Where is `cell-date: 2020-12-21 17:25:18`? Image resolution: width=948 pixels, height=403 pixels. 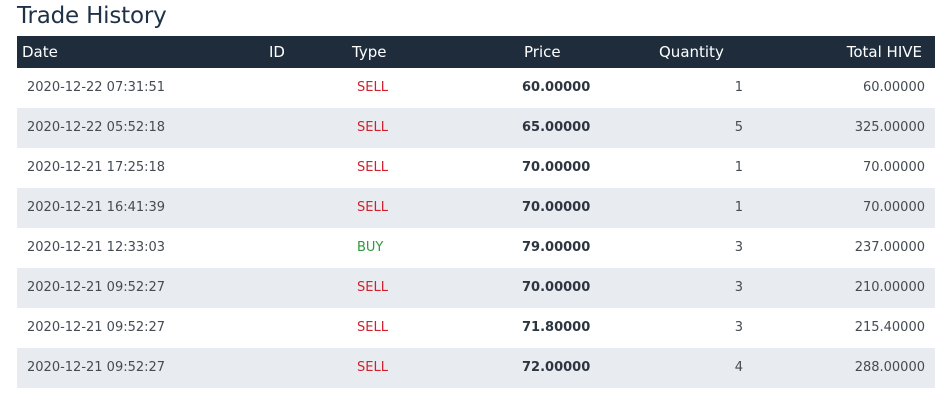 cell-date: 2020-12-21 17:25:18 is located at coordinates (96, 167).